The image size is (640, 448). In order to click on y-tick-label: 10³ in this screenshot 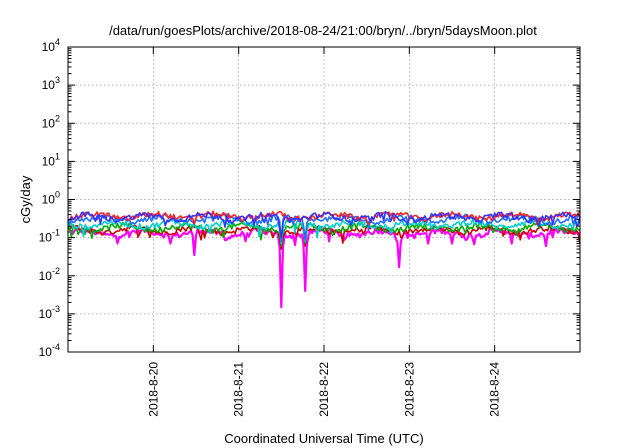, I will do `click(51, 83)`.